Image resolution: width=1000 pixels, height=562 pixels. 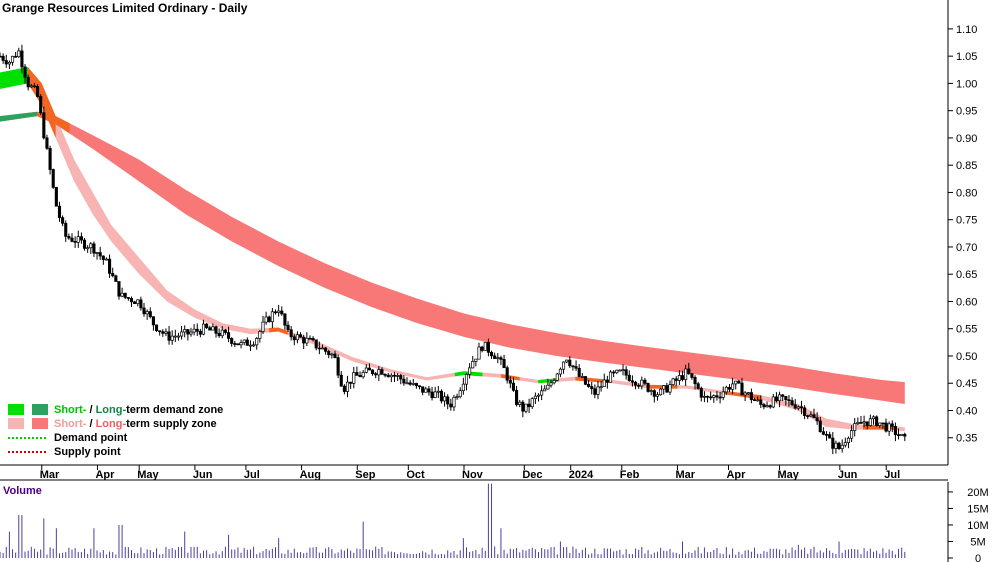 I want to click on legend-item: Supply point, so click(x=64, y=452).